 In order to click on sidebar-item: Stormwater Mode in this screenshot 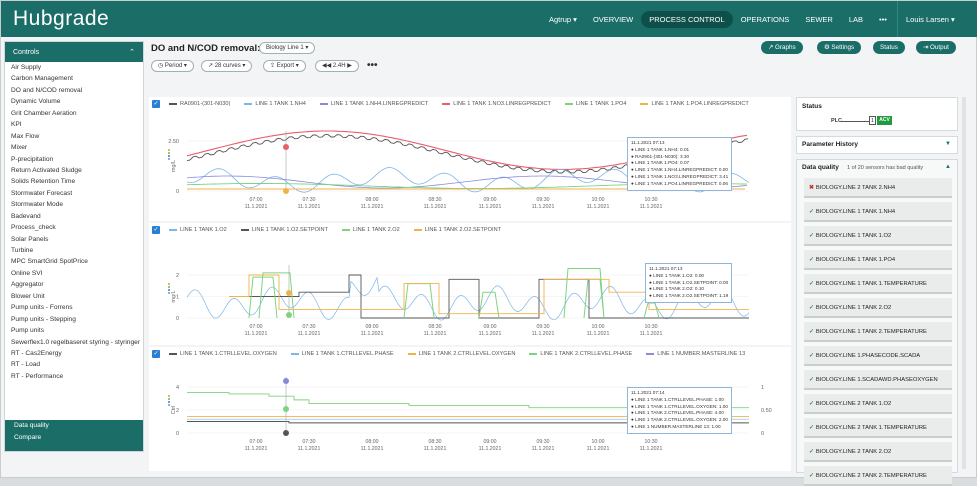, I will do `click(37, 205)`.